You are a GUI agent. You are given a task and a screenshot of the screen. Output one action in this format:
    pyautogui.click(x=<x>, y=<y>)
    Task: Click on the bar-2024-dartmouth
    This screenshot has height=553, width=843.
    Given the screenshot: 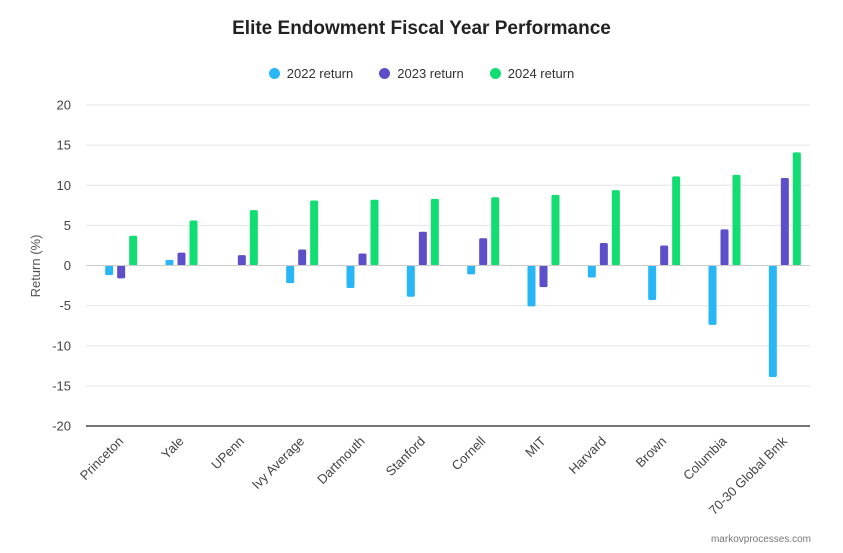 What is the action you would take?
    pyautogui.click(x=374, y=232)
    